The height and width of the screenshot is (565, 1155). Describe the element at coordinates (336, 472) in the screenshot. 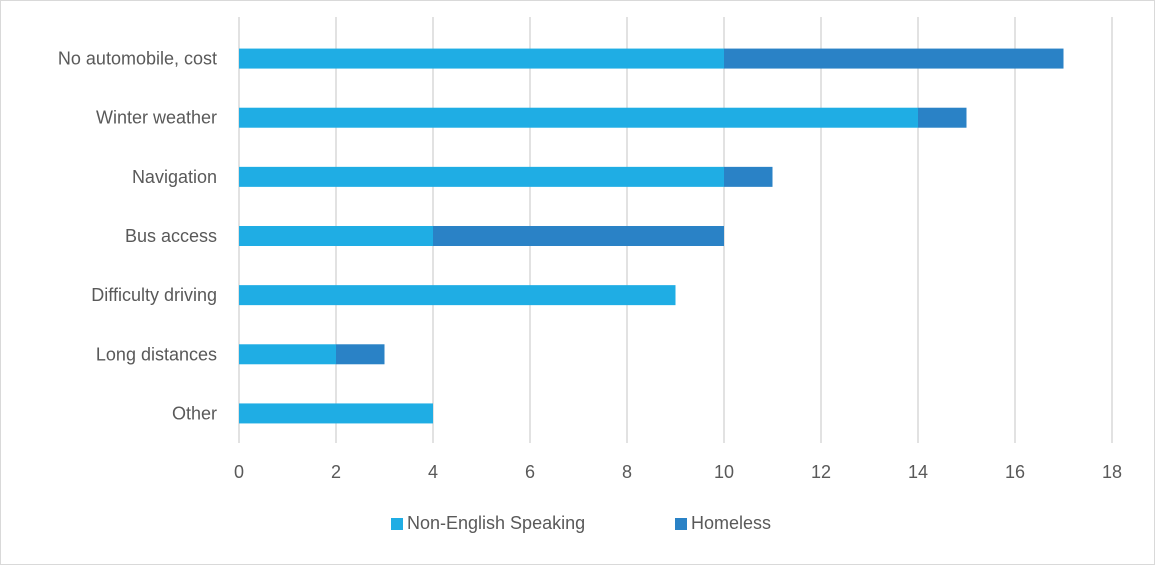

I see `x-tick-label: 2` at that location.